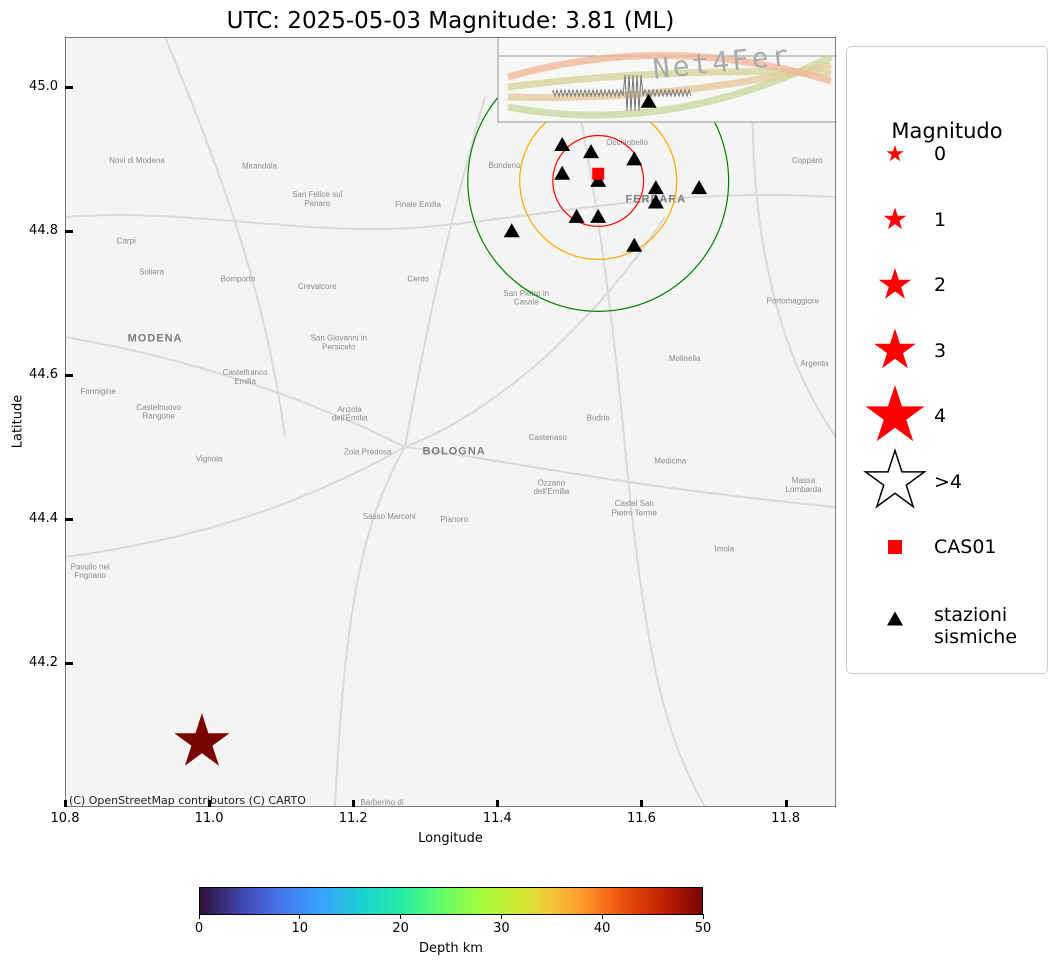 The width and height of the screenshot is (1057, 966). What do you see at coordinates (804, 480) in the screenshot?
I see `place-label: Massa` at bounding box center [804, 480].